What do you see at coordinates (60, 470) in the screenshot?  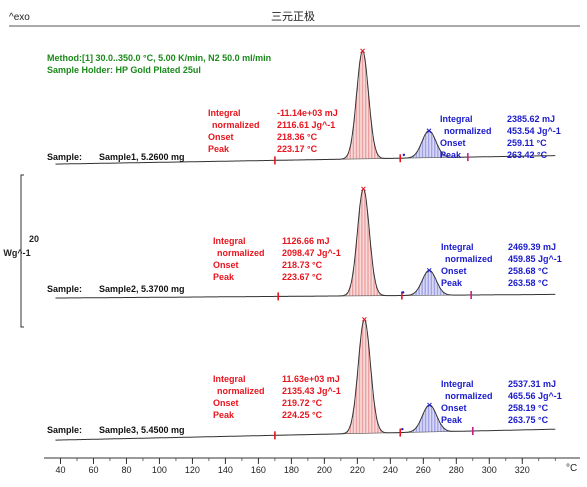 I see `x-tick-label: 40` at bounding box center [60, 470].